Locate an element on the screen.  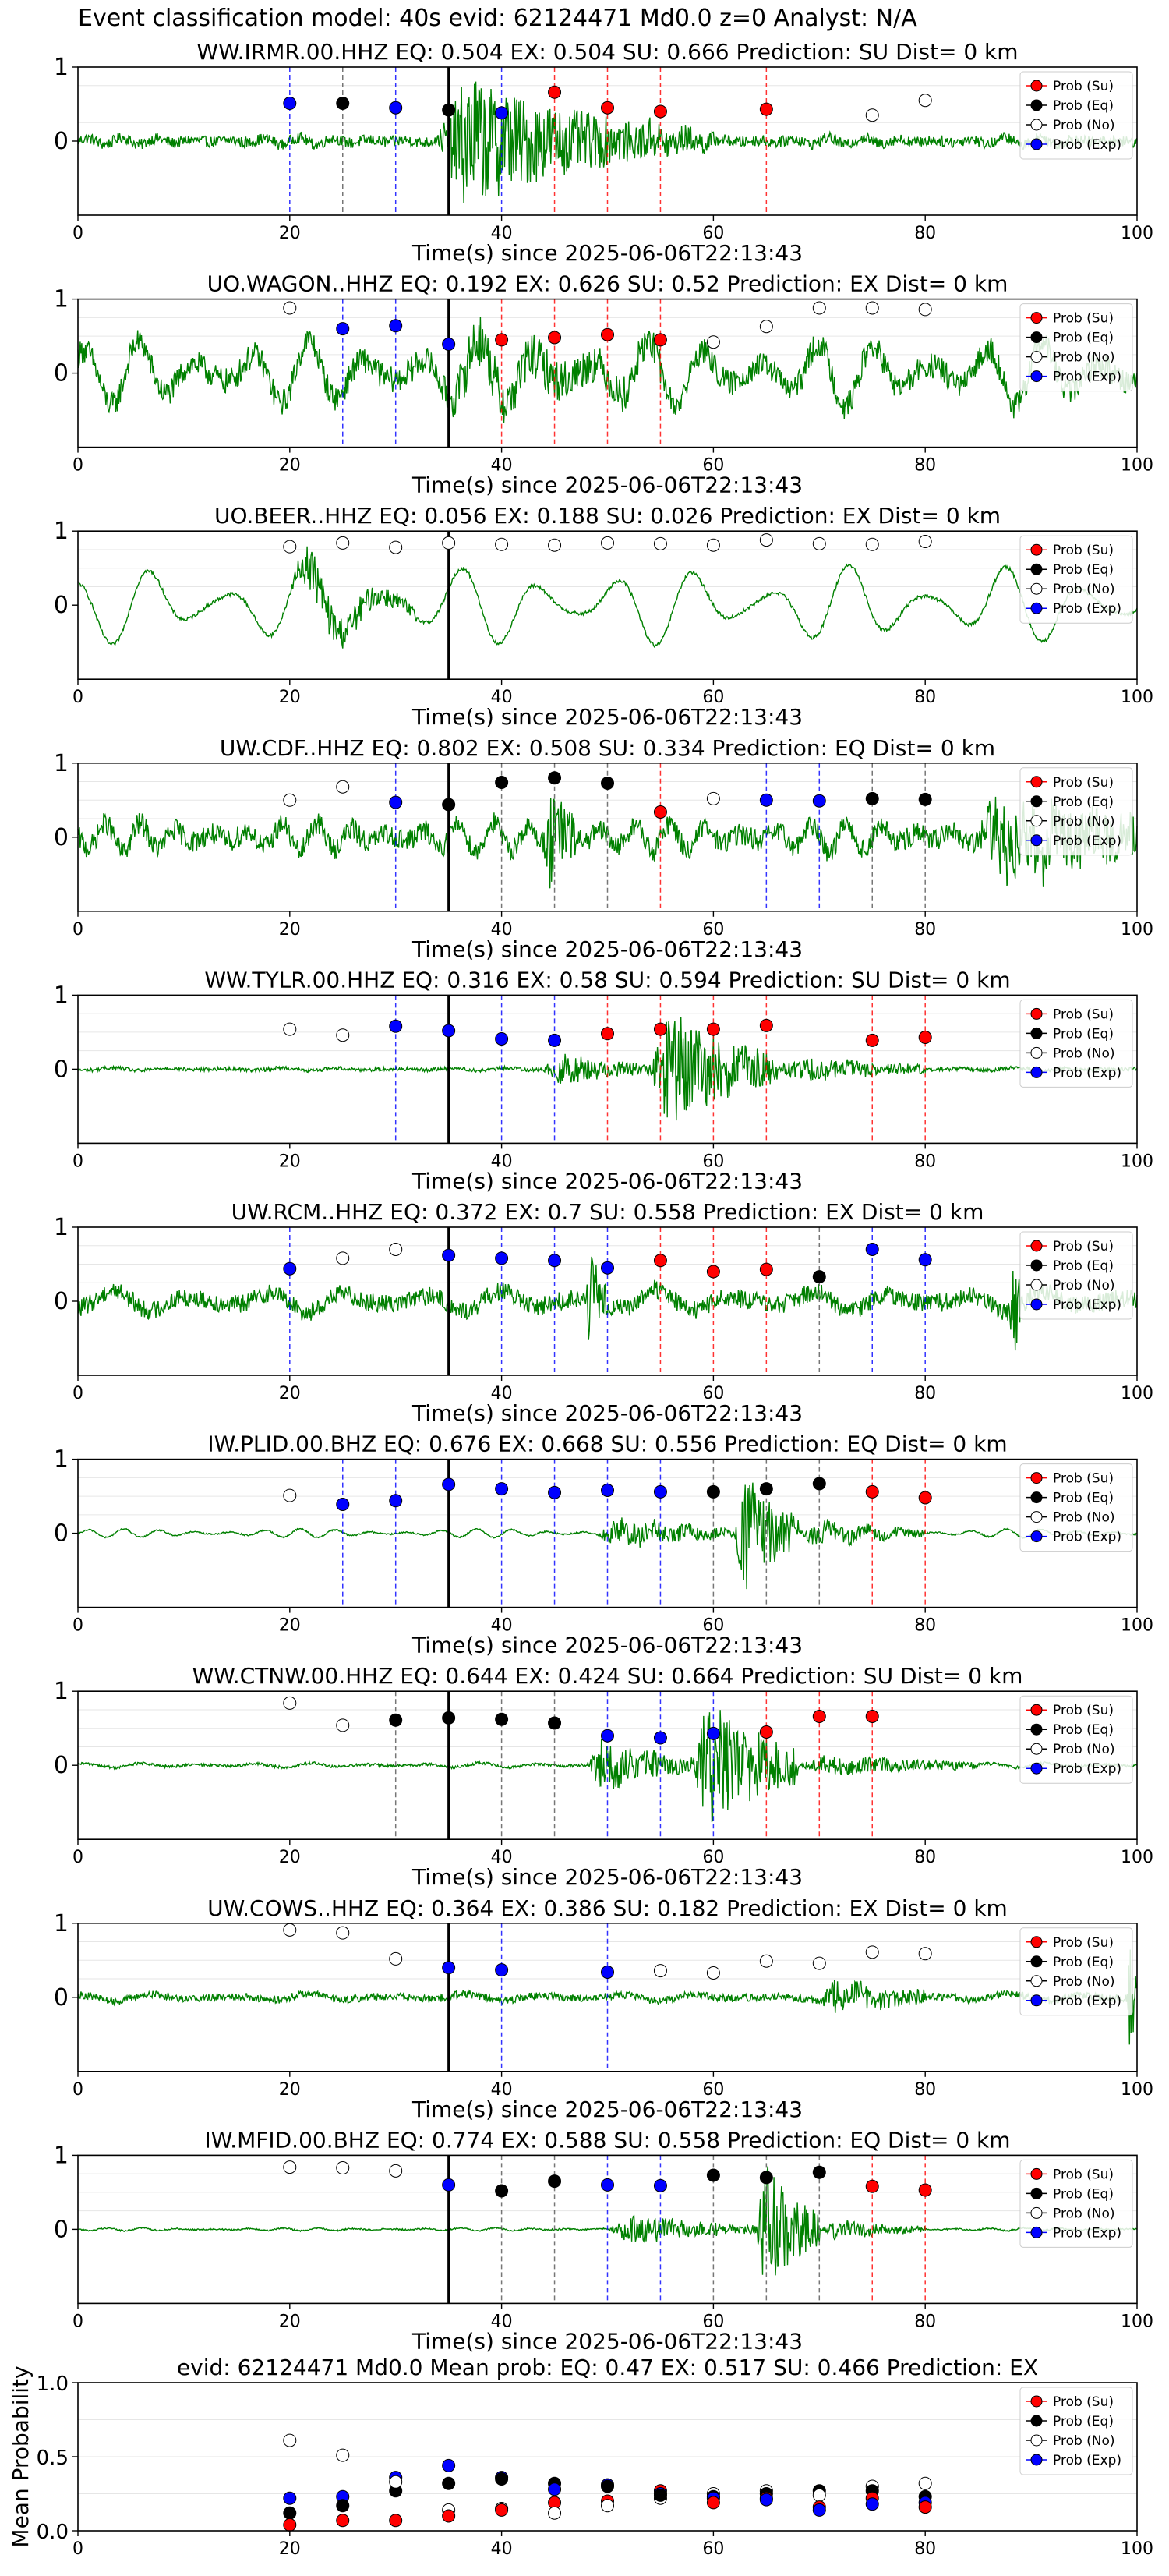
waveform-trace is located at coordinates (607, 597).